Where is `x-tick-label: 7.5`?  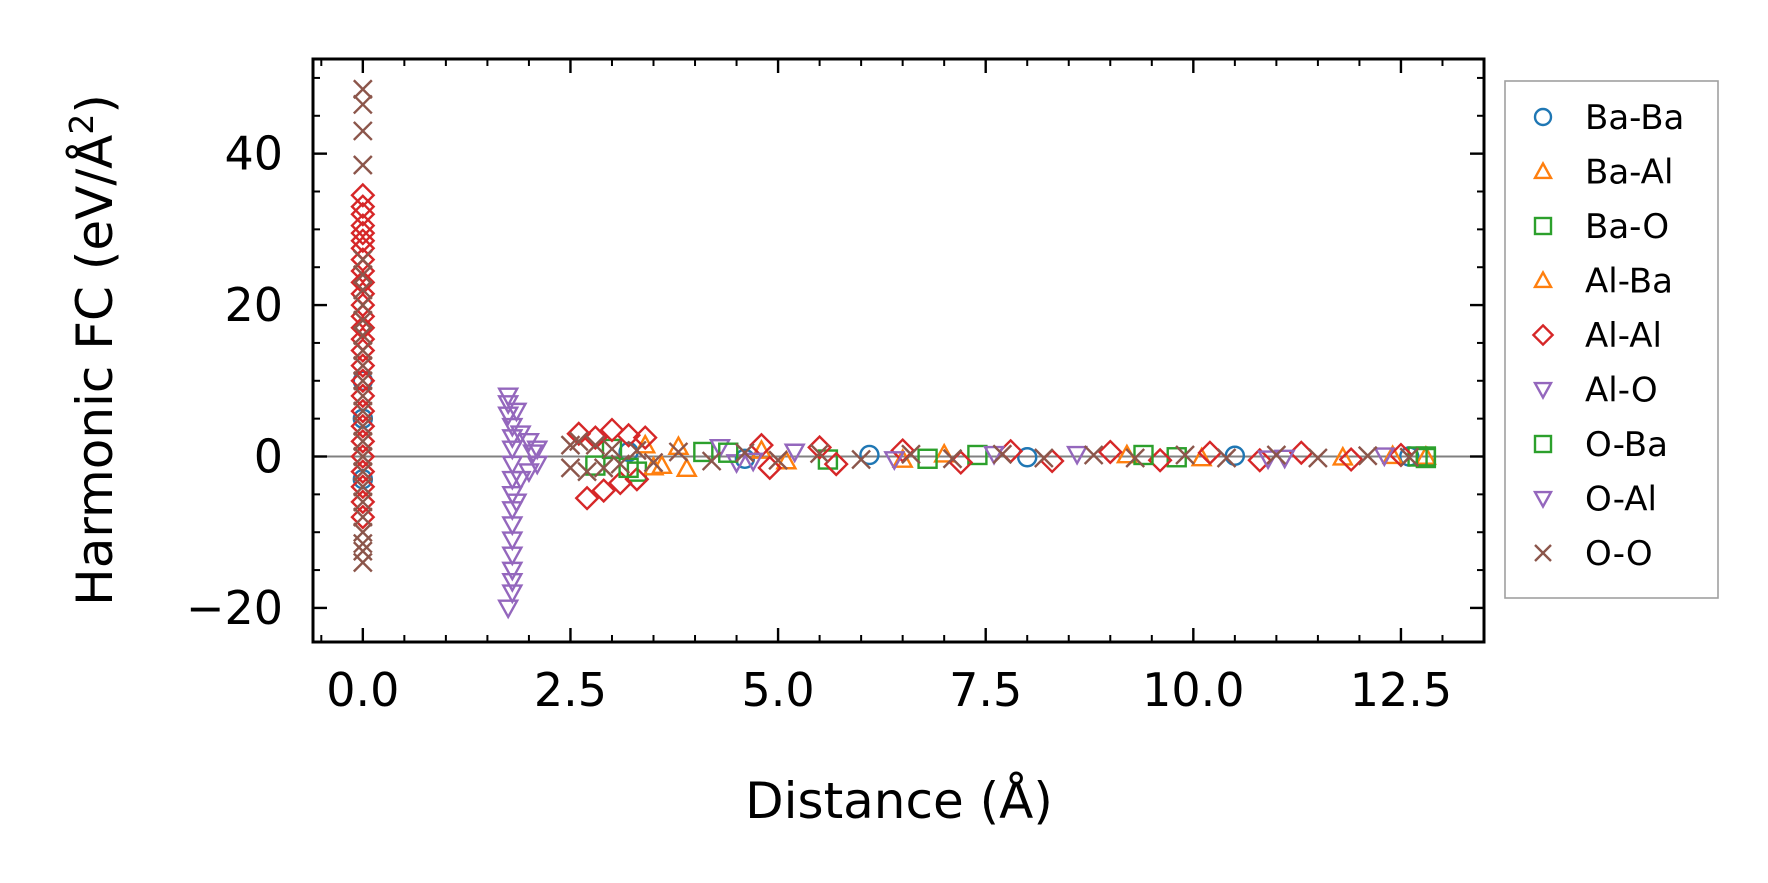 x-tick-label: 7.5 is located at coordinates (985, 690).